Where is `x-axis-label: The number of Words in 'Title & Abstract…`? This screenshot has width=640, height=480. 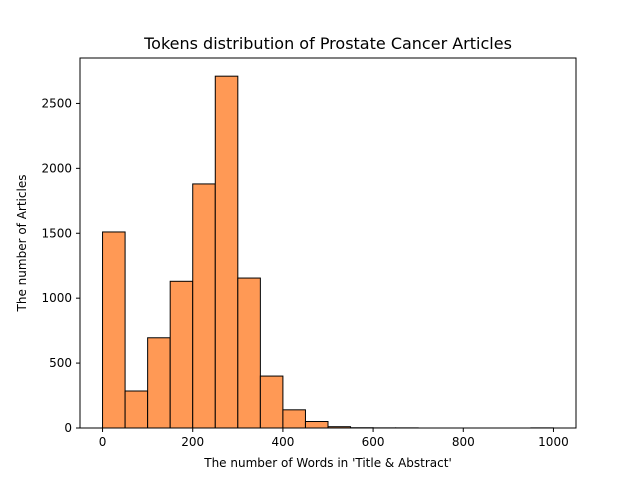
x-axis-label: The number of Words in 'Title & Abstract… is located at coordinates (327, 463).